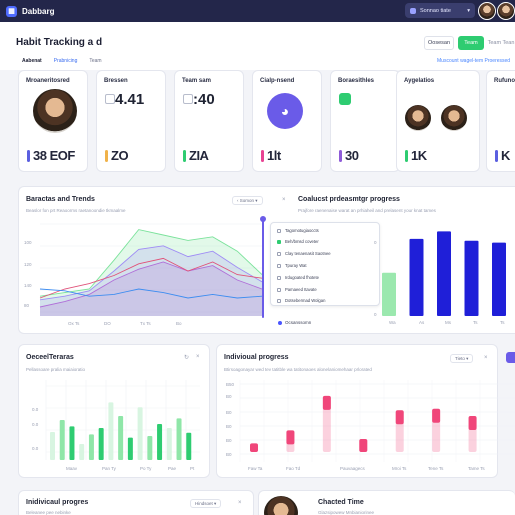  Describe the element at coordinates (392, 322) in the screenshot. I see `x-tick: Wa` at that location.